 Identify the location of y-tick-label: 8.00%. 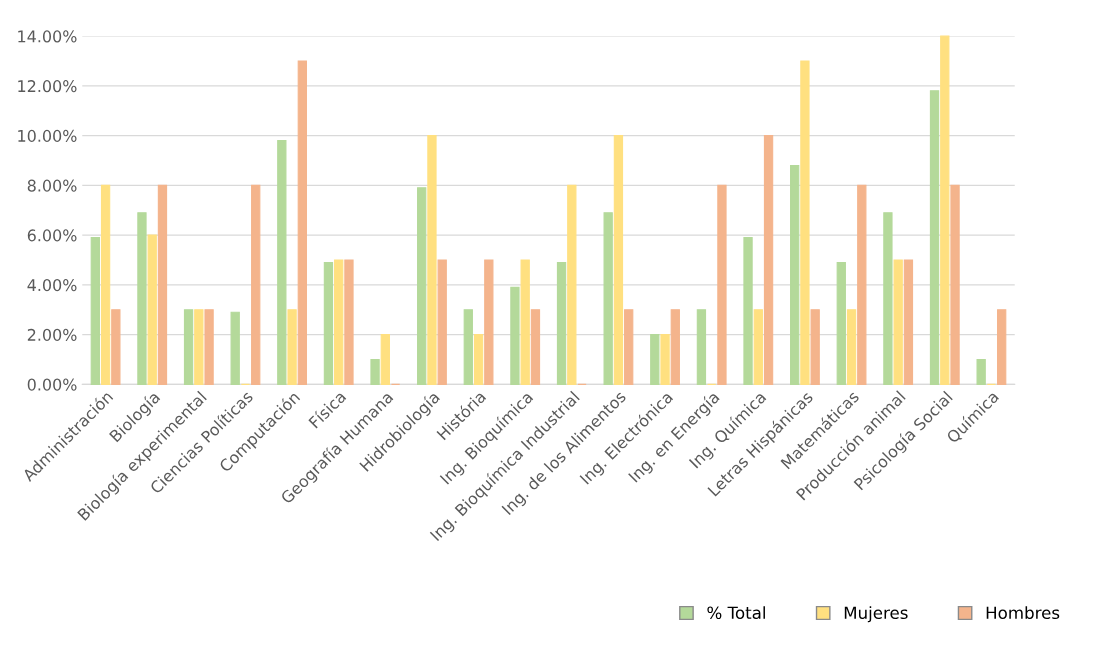
(52, 185).